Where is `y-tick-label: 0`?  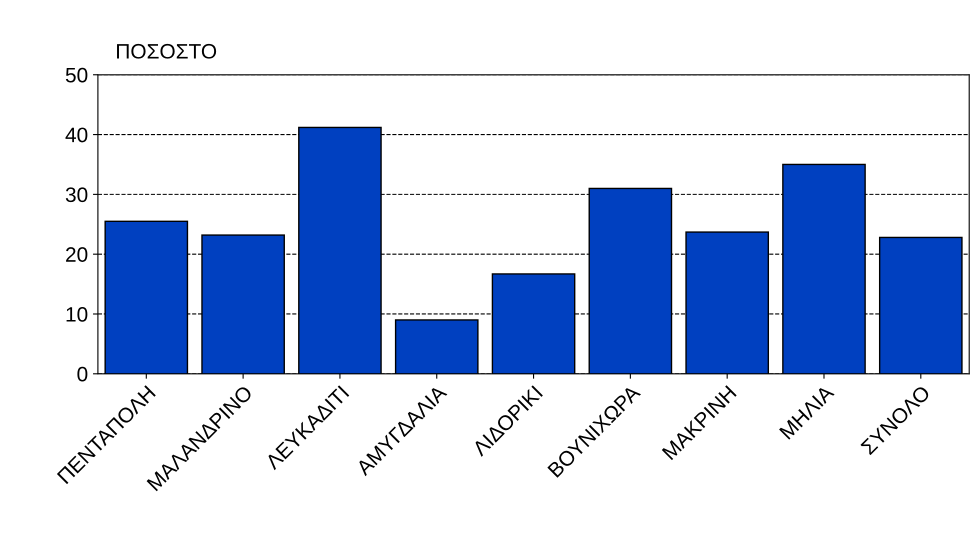 y-tick-label: 0 is located at coordinates (82, 374).